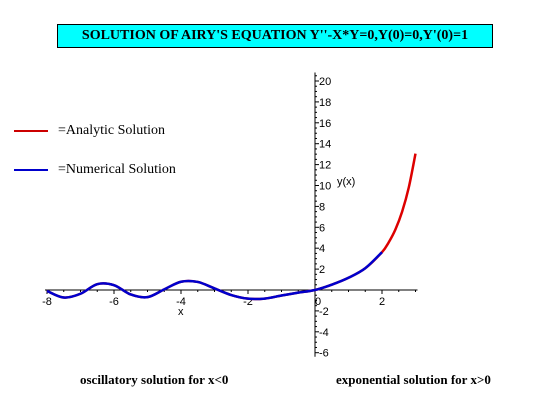  Describe the element at coordinates (318, 302) in the screenshot. I see `x-tick-label: 0` at that location.